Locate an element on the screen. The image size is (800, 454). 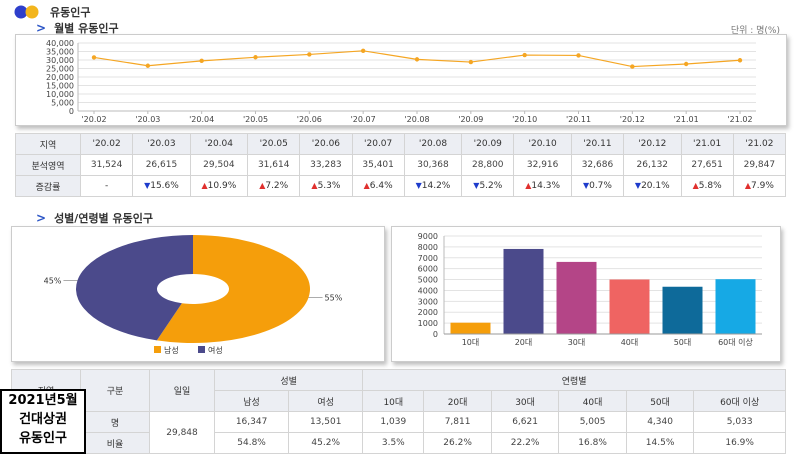
x-tick-label: '20.12 is located at coordinates (632, 119).